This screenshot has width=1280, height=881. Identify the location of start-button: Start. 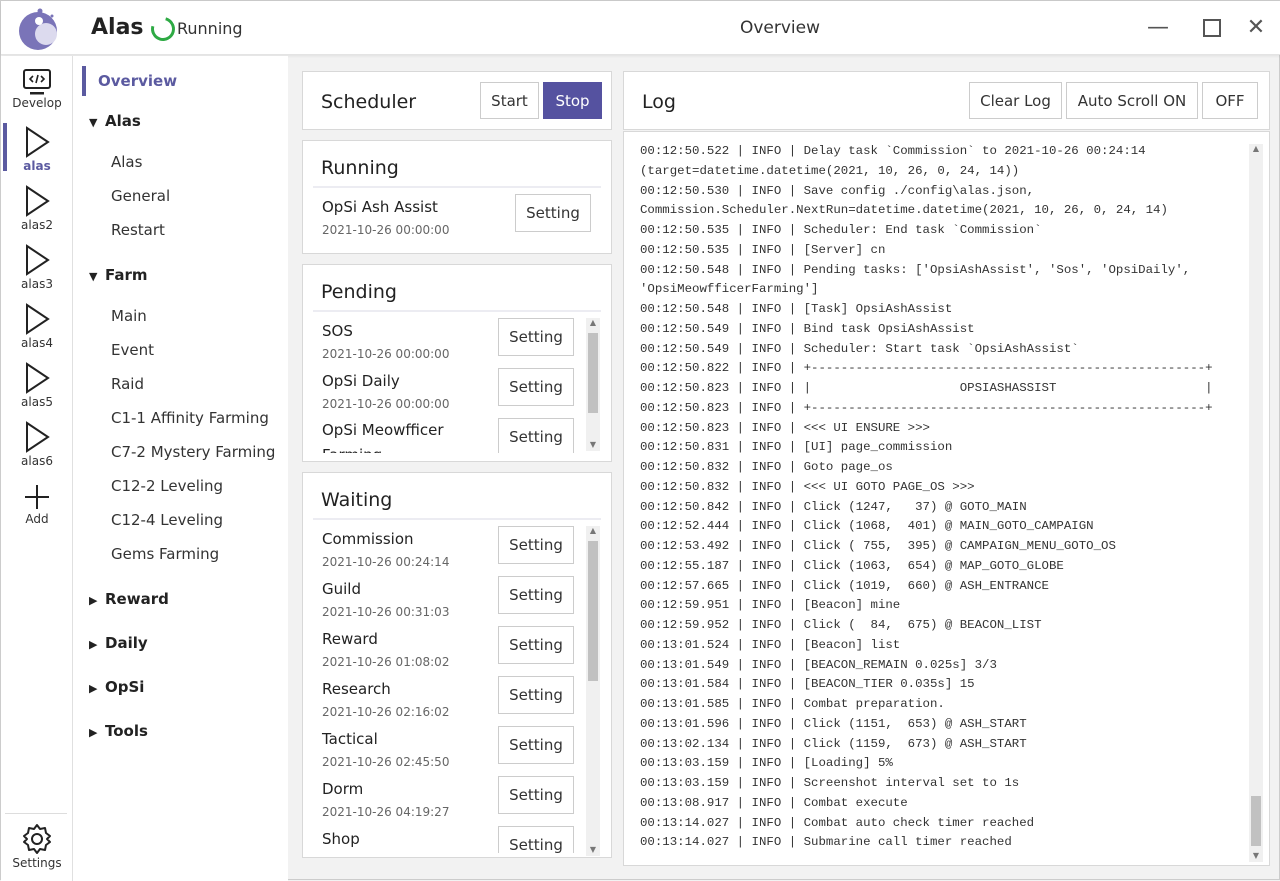
(509, 100).